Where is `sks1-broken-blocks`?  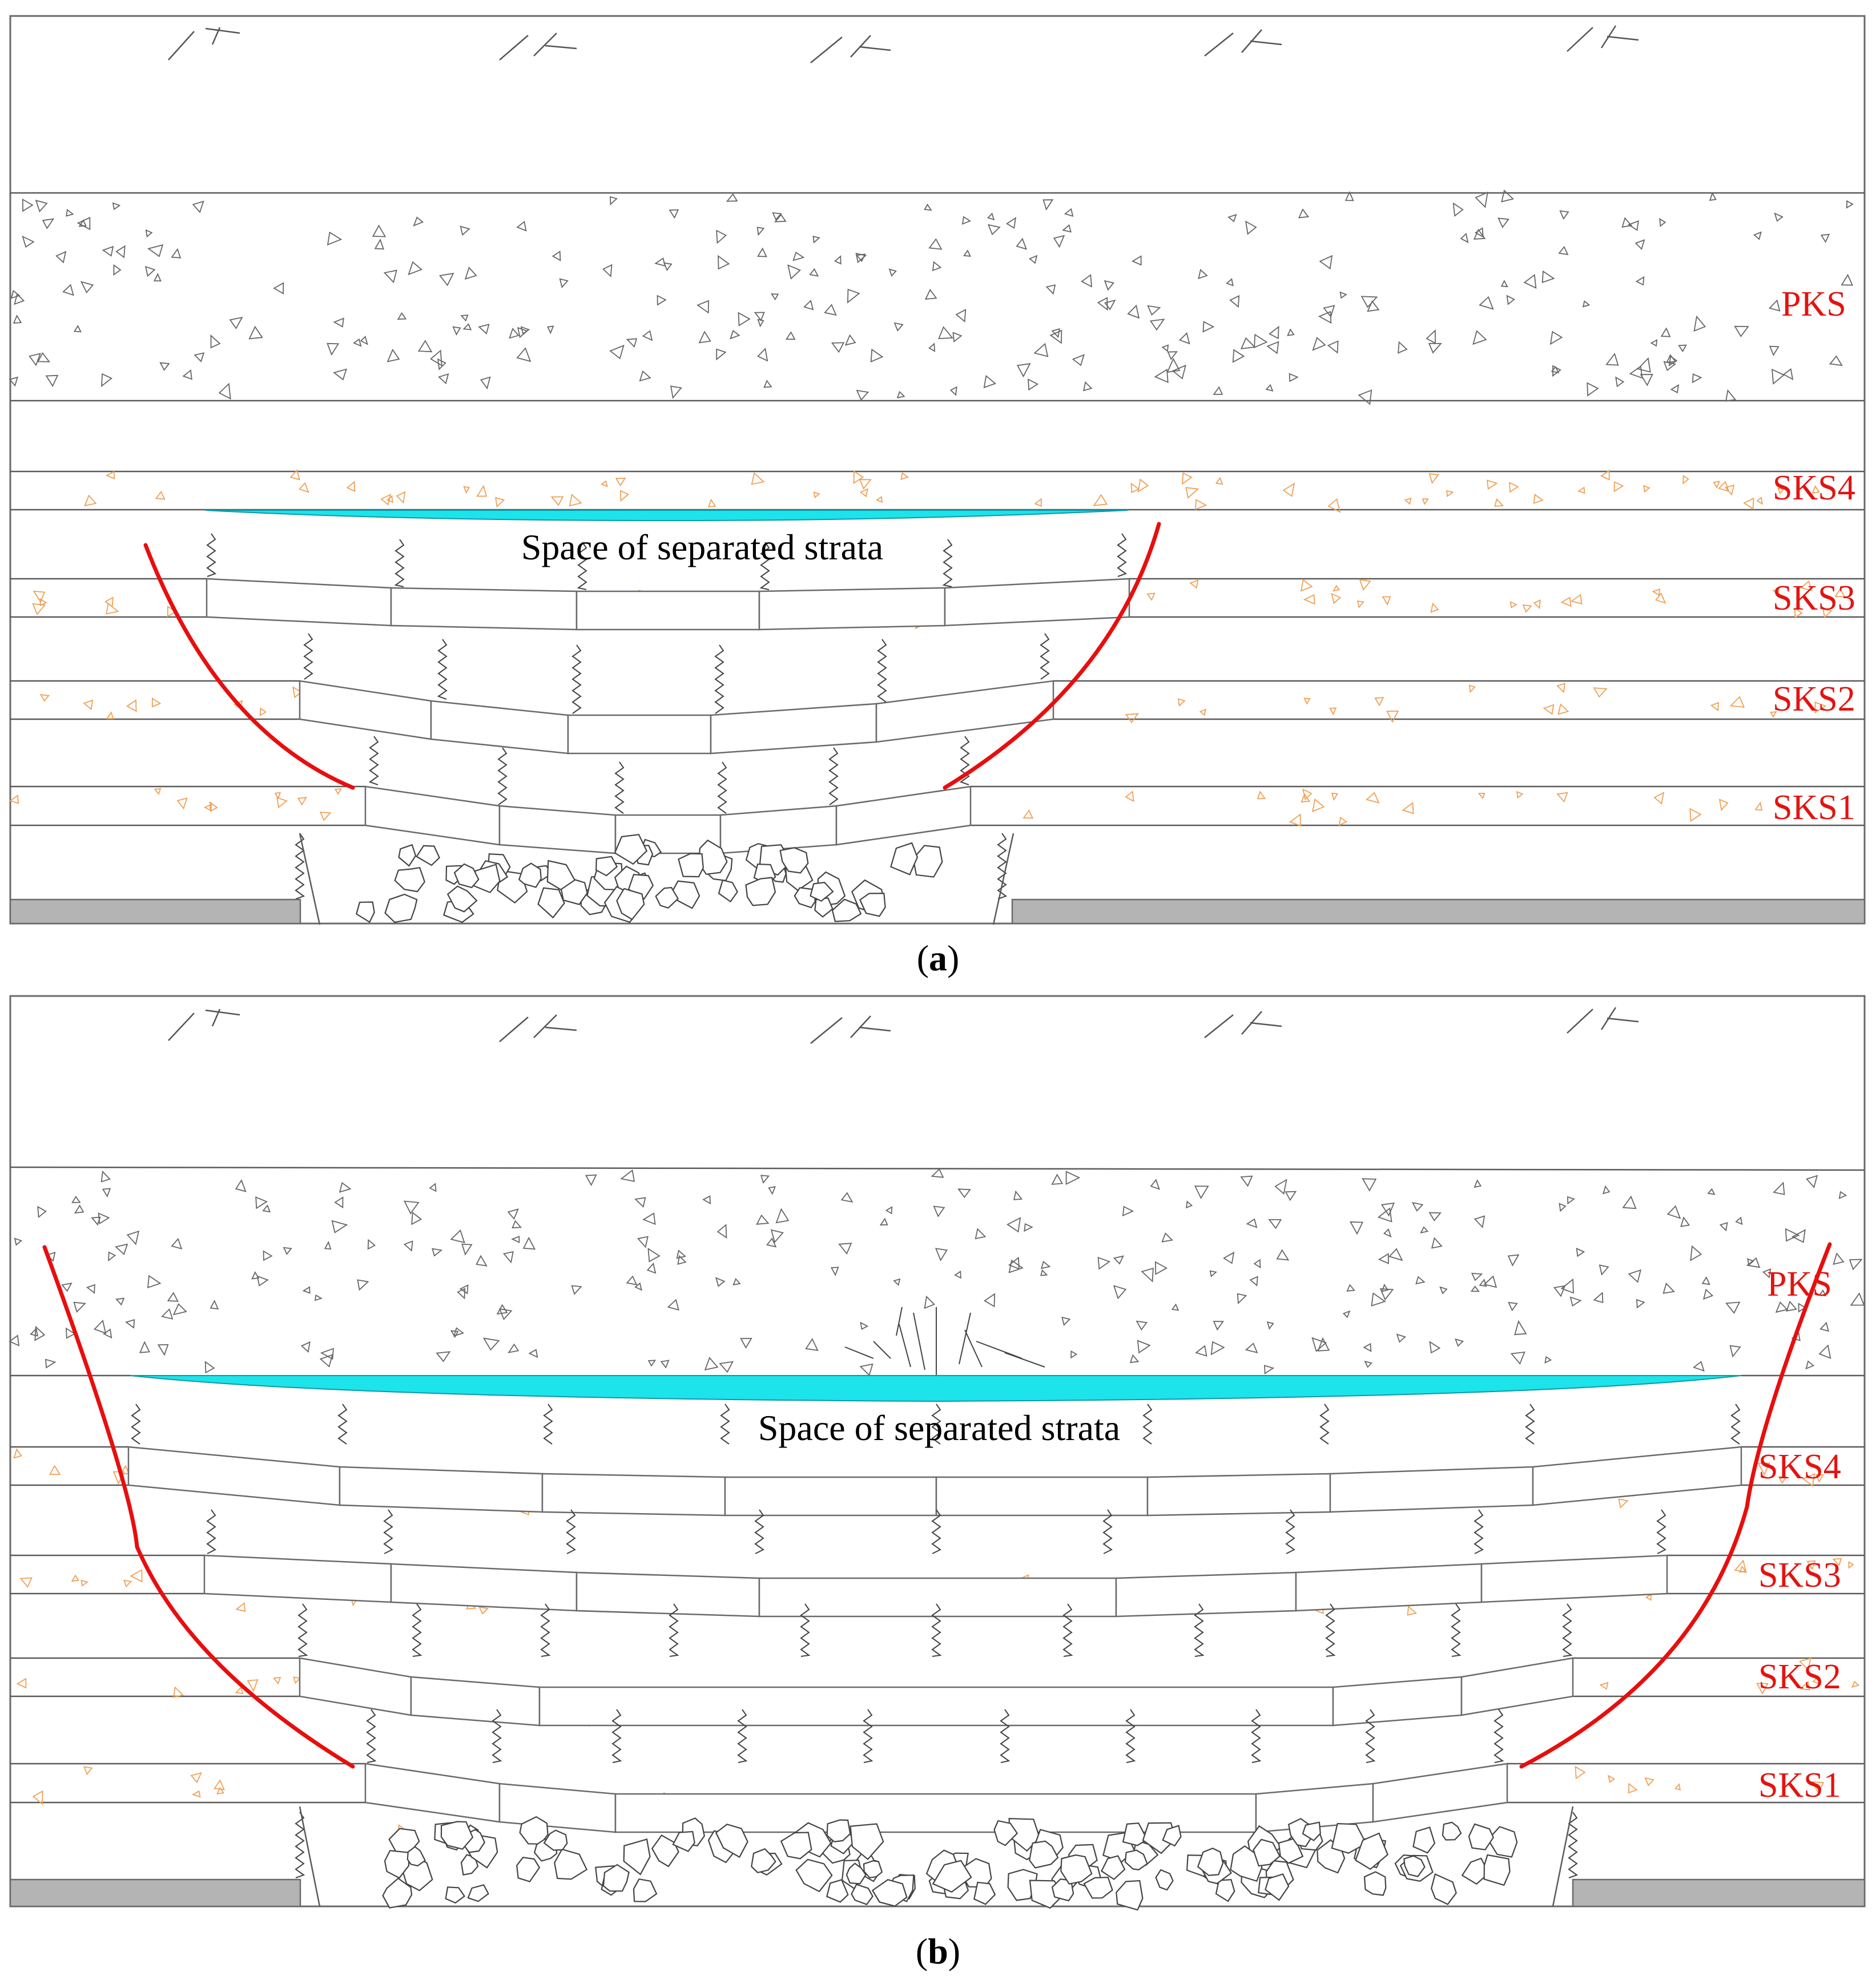
sks1-broken-blocks is located at coordinates (668, 819).